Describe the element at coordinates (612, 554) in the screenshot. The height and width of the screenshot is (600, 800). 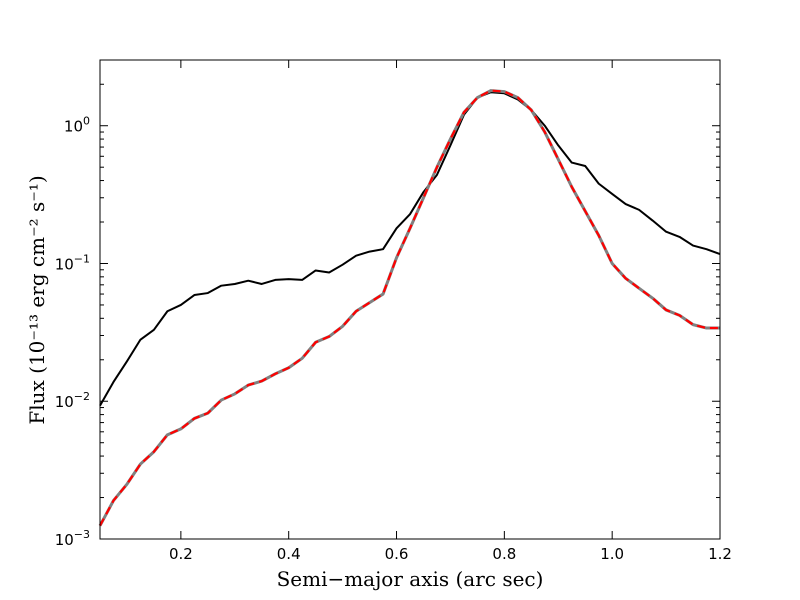
I see `x-tick-label: 1.0` at that location.